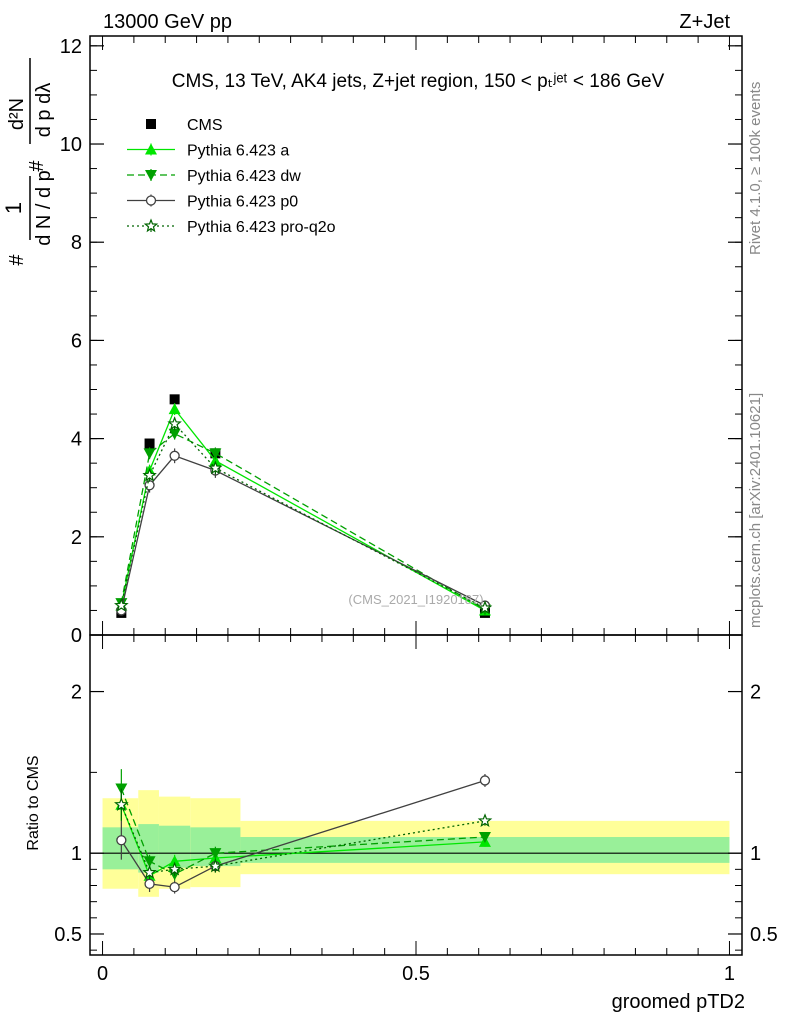  I want to click on y-tick-label-right: 1, so click(755, 854).